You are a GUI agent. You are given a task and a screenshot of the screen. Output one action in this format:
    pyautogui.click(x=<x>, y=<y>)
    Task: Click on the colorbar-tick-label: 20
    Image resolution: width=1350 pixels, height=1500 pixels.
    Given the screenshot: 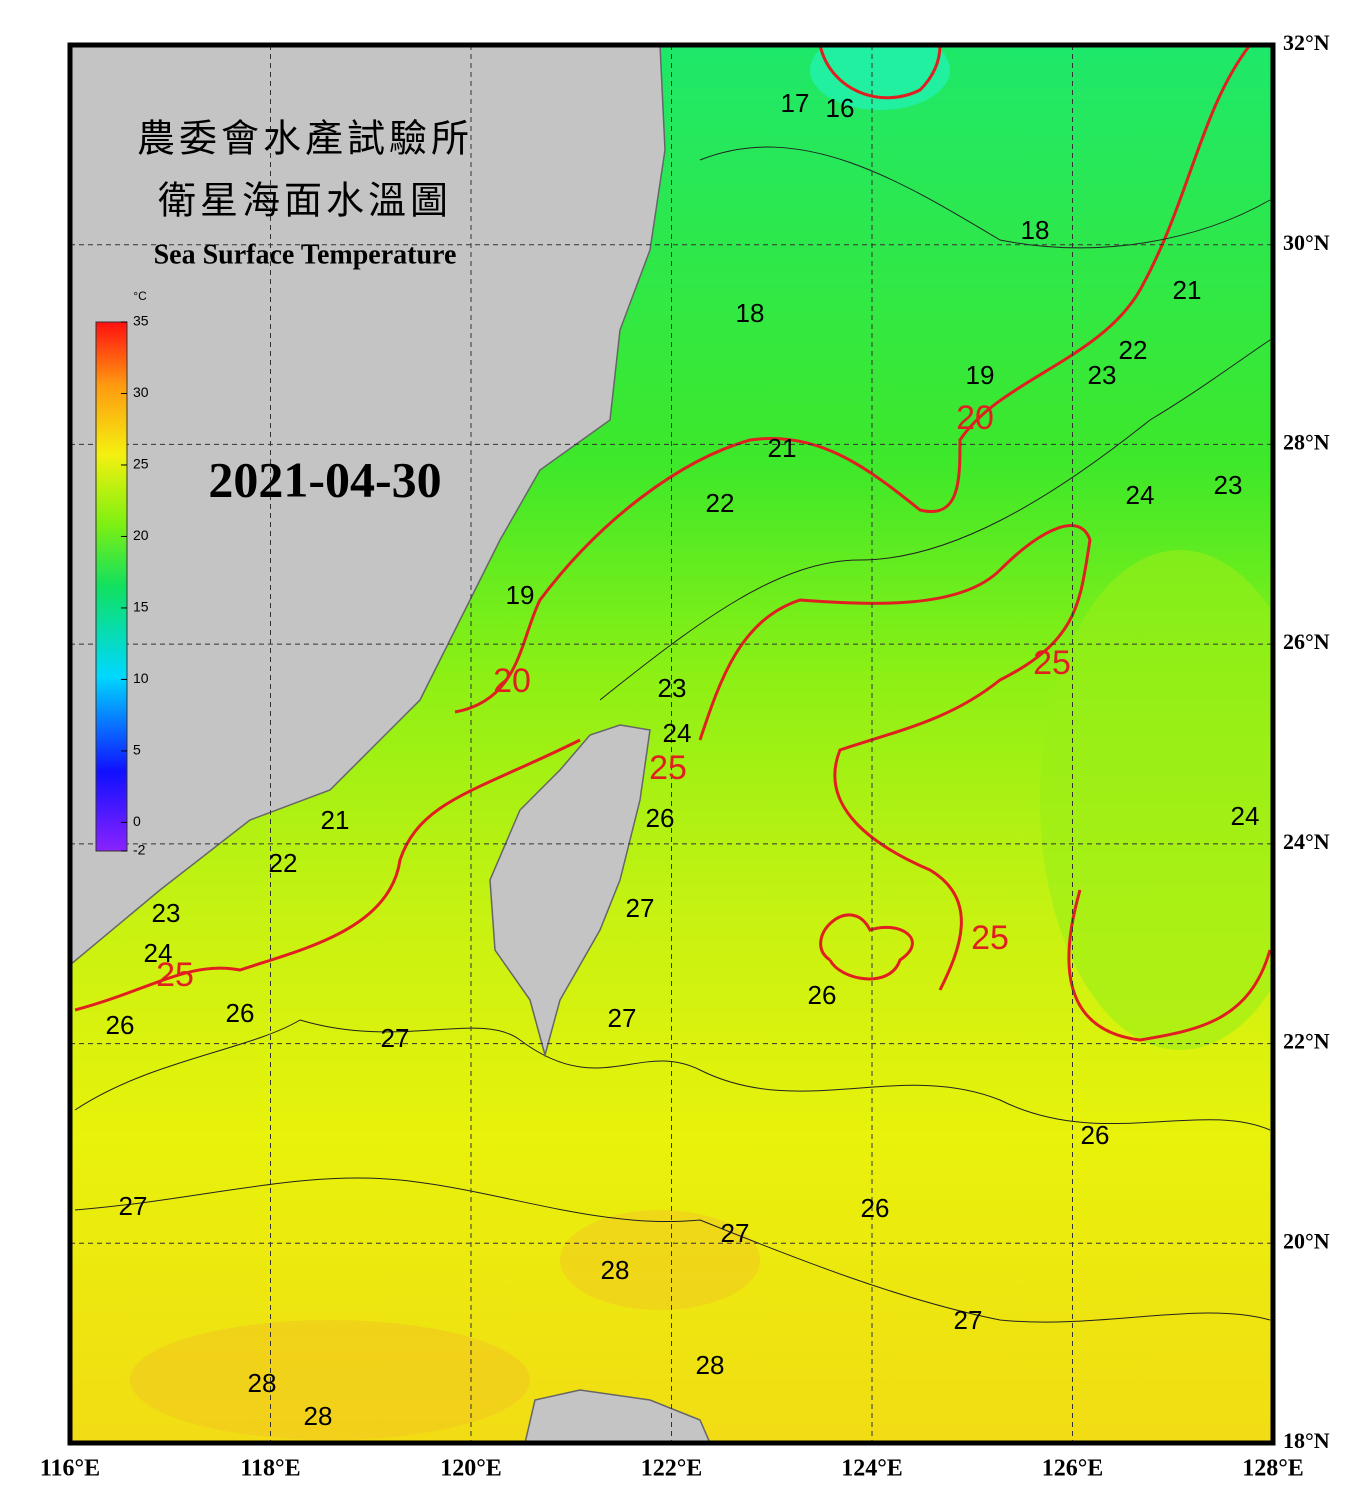 What is the action you would take?
    pyautogui.click(x=141, y=535)
    